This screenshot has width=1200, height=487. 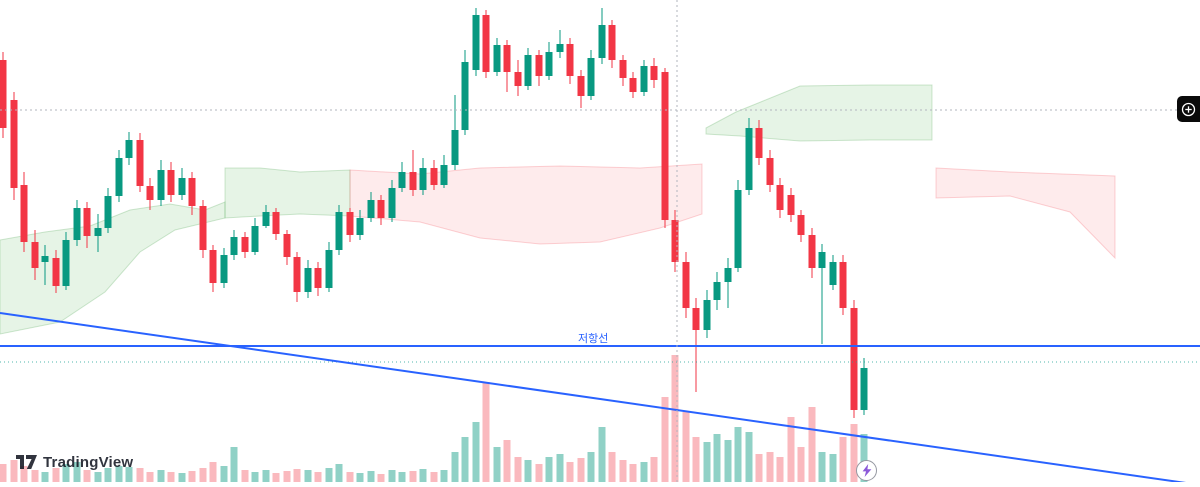 What do you see at coordinates (593, 339) in the screenshot?
I see `resistance-line-label: 저항선` at bounding box center [593, 339].